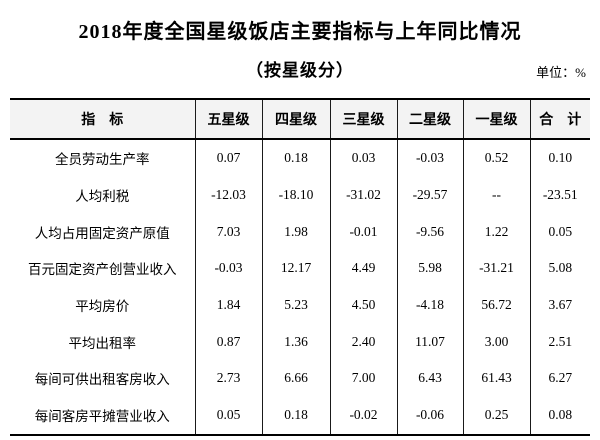  I want to click on value-cell: 11.07, so click(429, 342).